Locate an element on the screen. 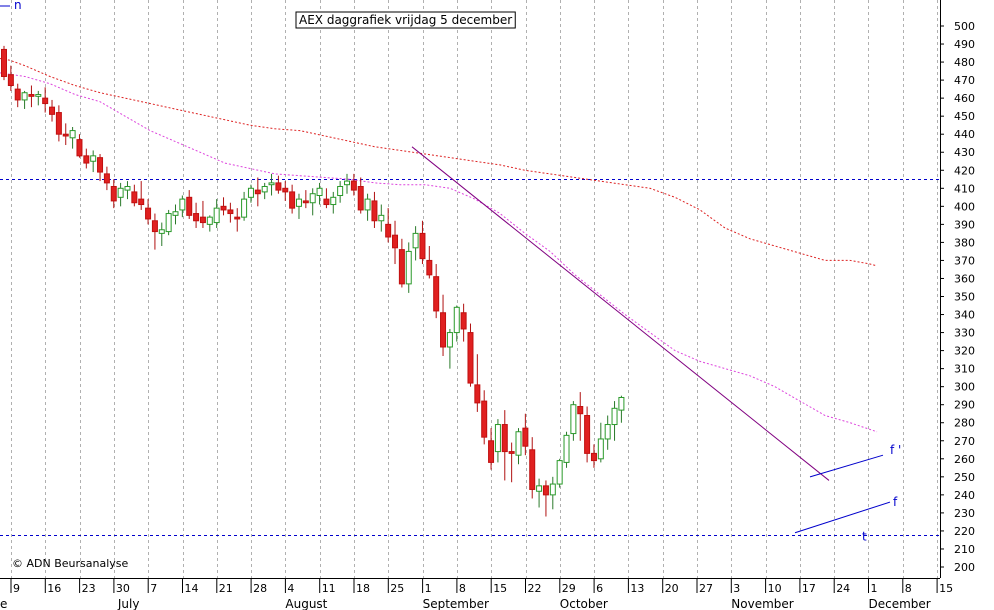 The height and width of the screenshot is (610, 994). y-tick-label: 410 is located at coordinates (964, 188).